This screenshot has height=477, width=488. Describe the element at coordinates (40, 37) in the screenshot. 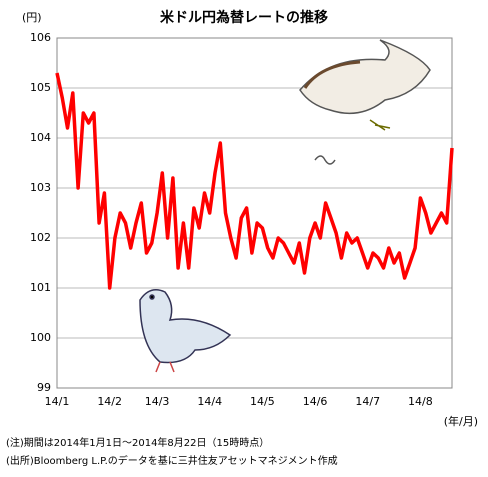

I see `y-tick-label: 106` at that location.